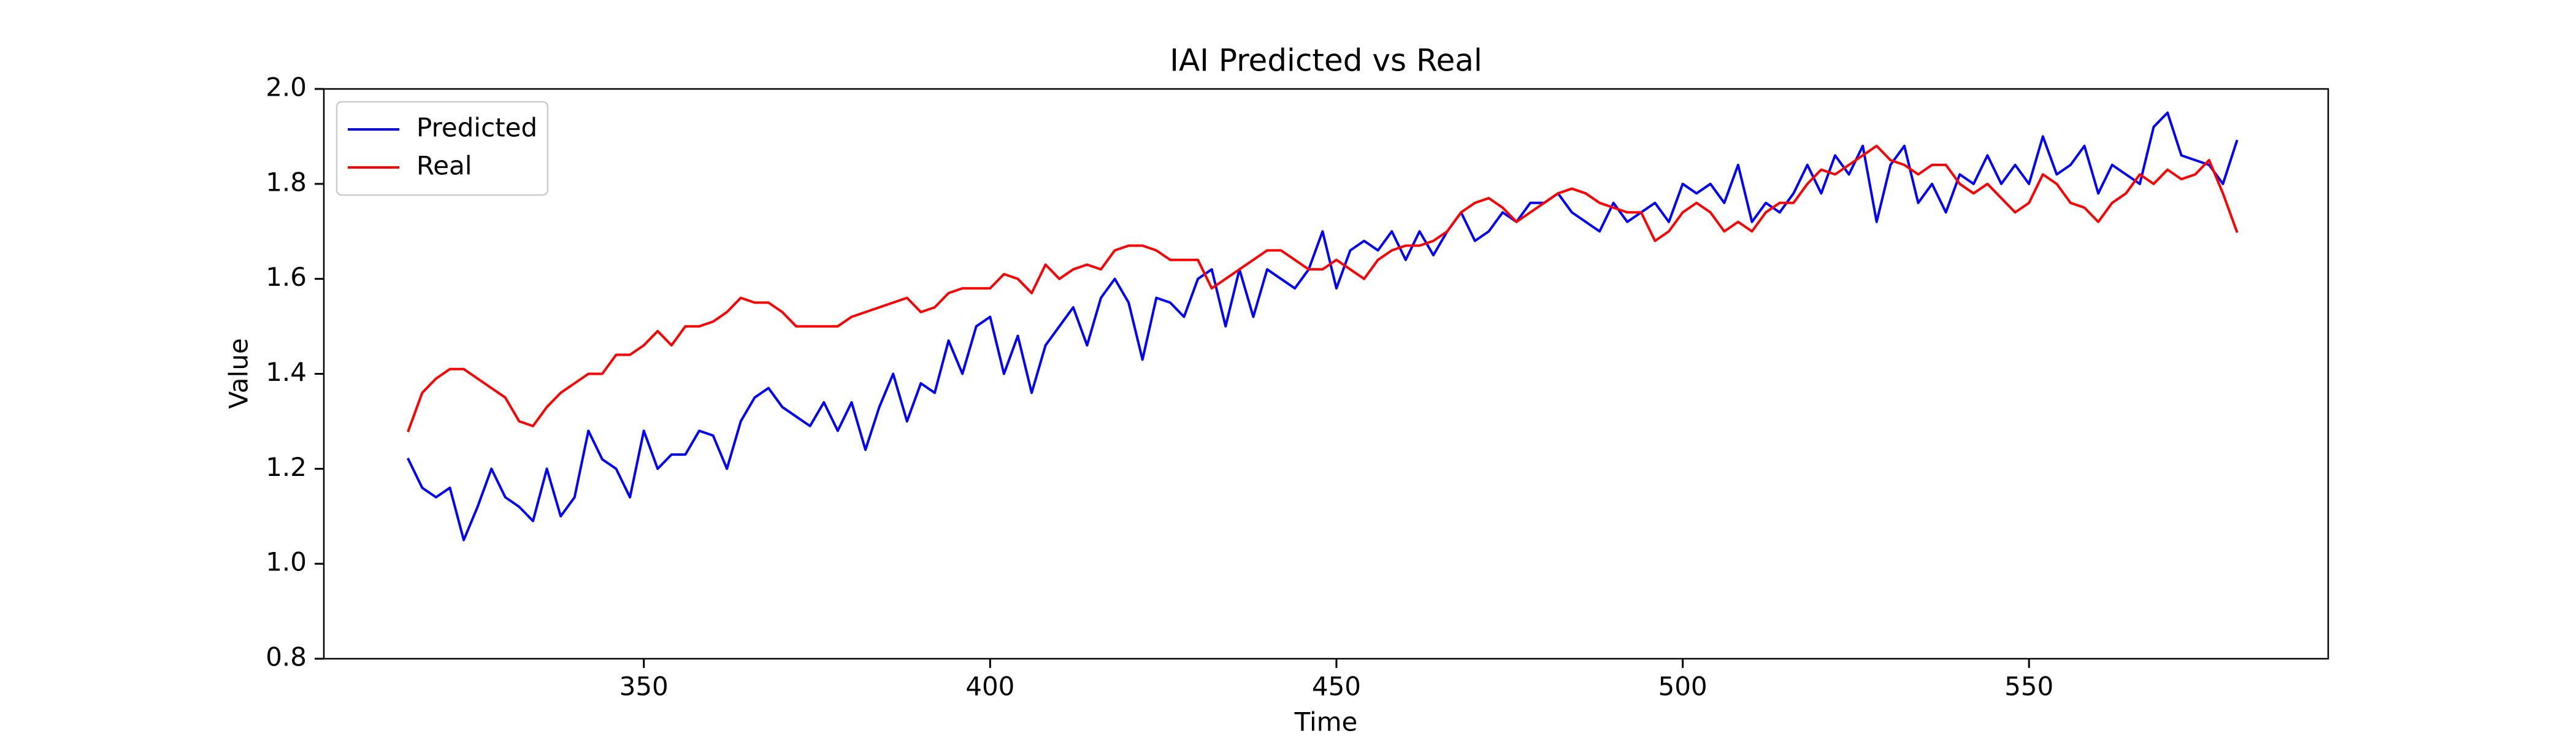 The image size is (2576, 736). What do you see at coordinates (286, 467) in the screenshot?
I see `y-tick-label: 1.2` at bounding box center [286, 467].